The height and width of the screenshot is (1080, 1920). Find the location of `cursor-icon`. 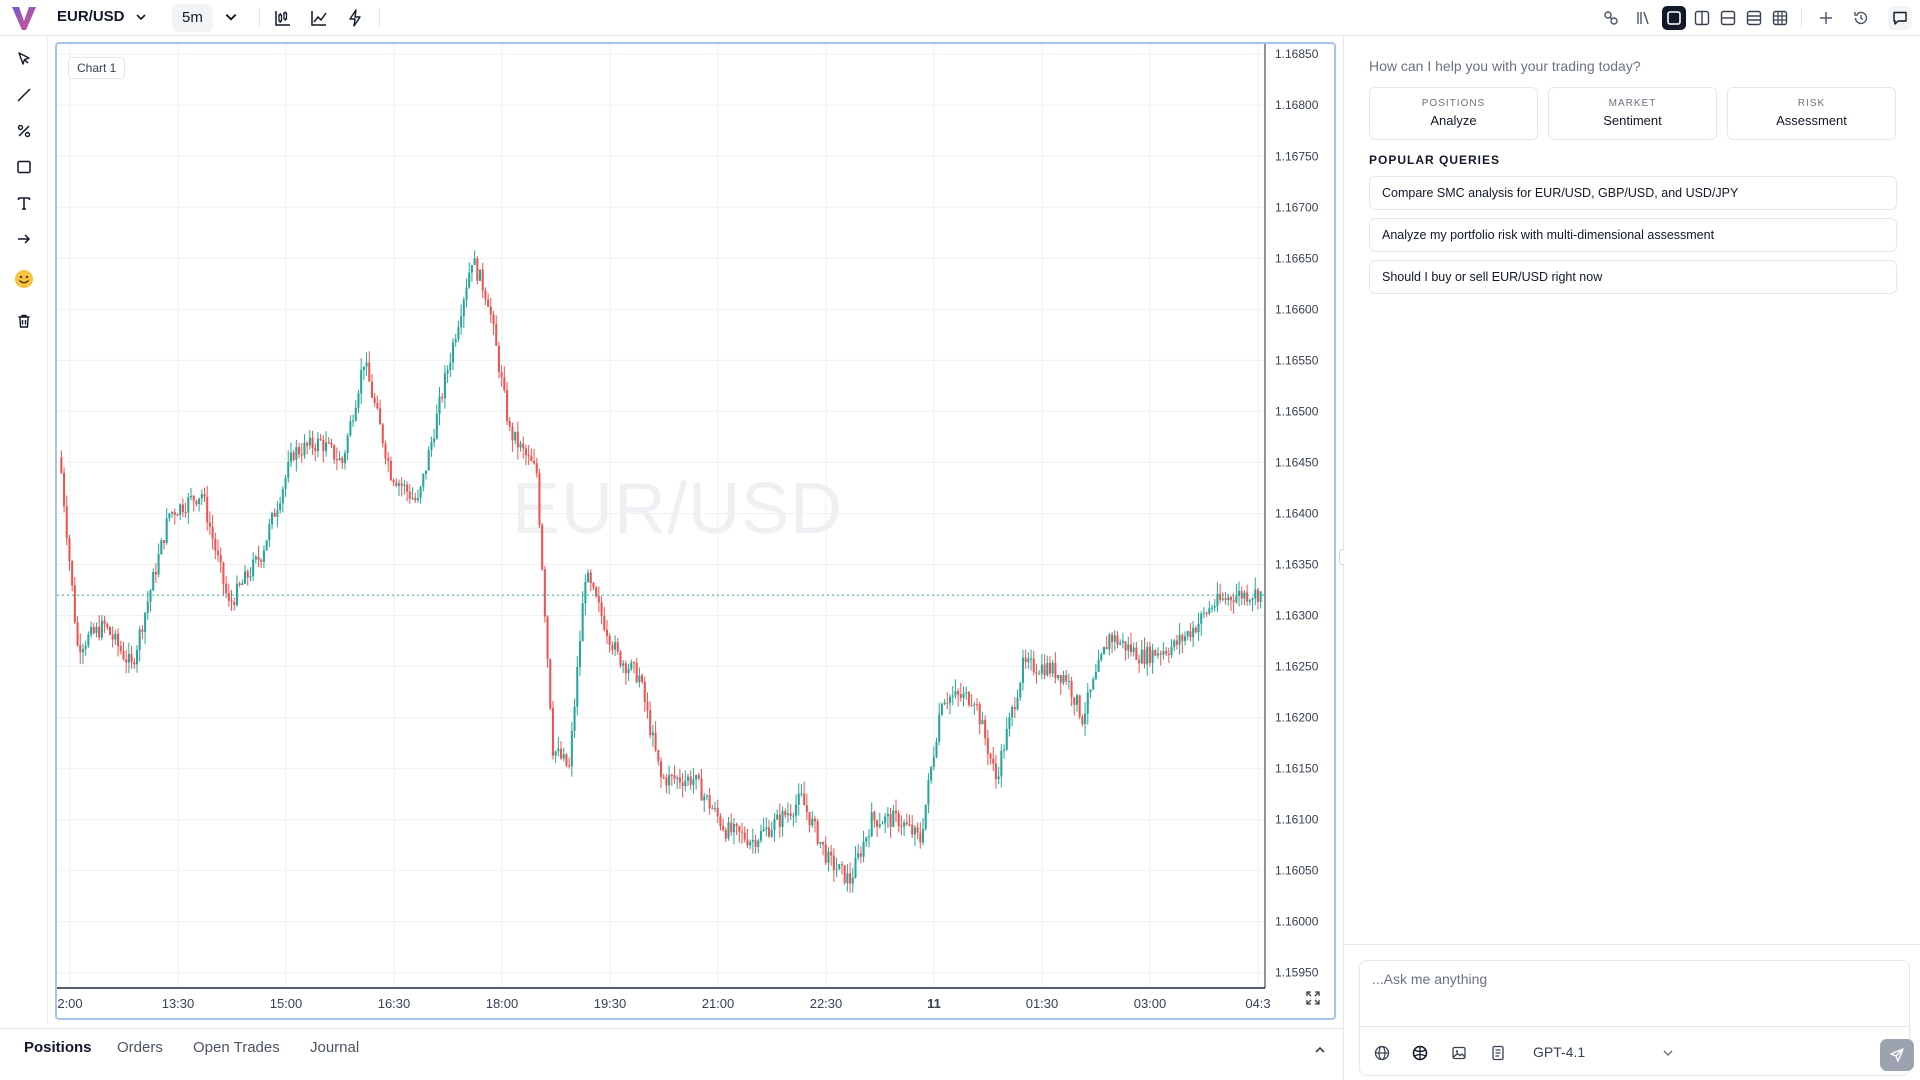

cursor-icon is located at coordinates (24, 59).